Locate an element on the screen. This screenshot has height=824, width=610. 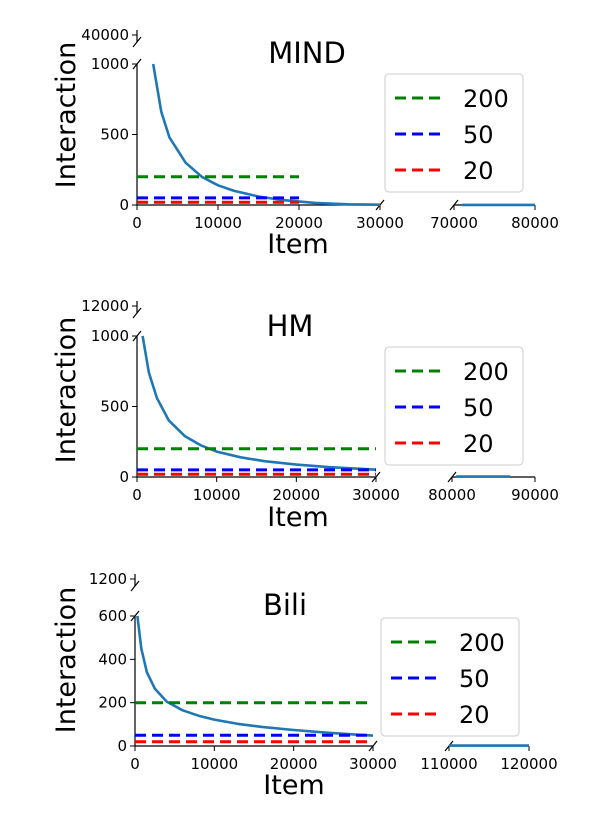
panel-title: MIND is located at coordinates (307, 53).